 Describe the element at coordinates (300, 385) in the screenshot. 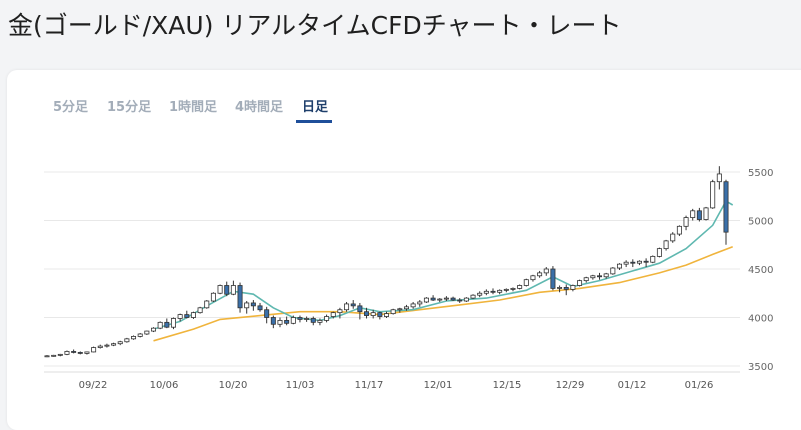

I see `x-tick-label: 11/03` at that location.